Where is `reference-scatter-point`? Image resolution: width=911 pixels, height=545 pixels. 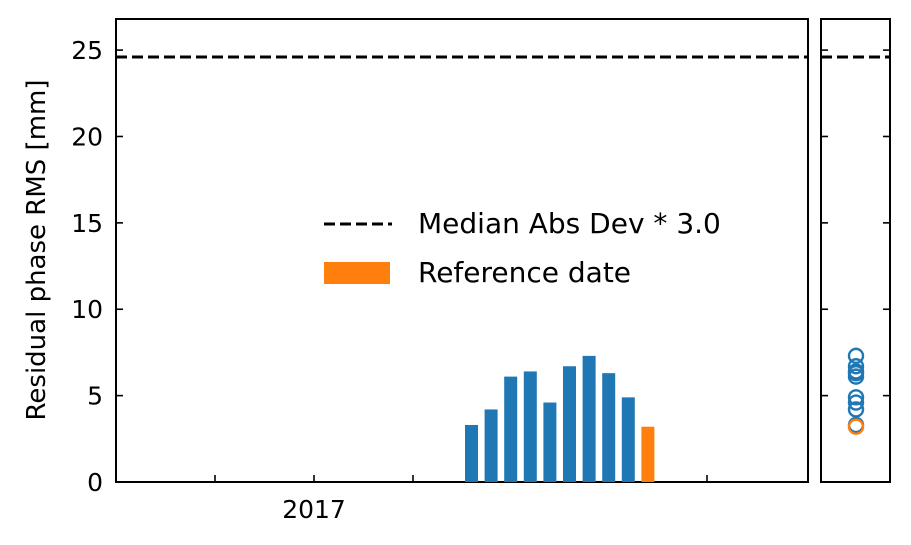 reference-scatter-point is located at coordinates (856, 426).